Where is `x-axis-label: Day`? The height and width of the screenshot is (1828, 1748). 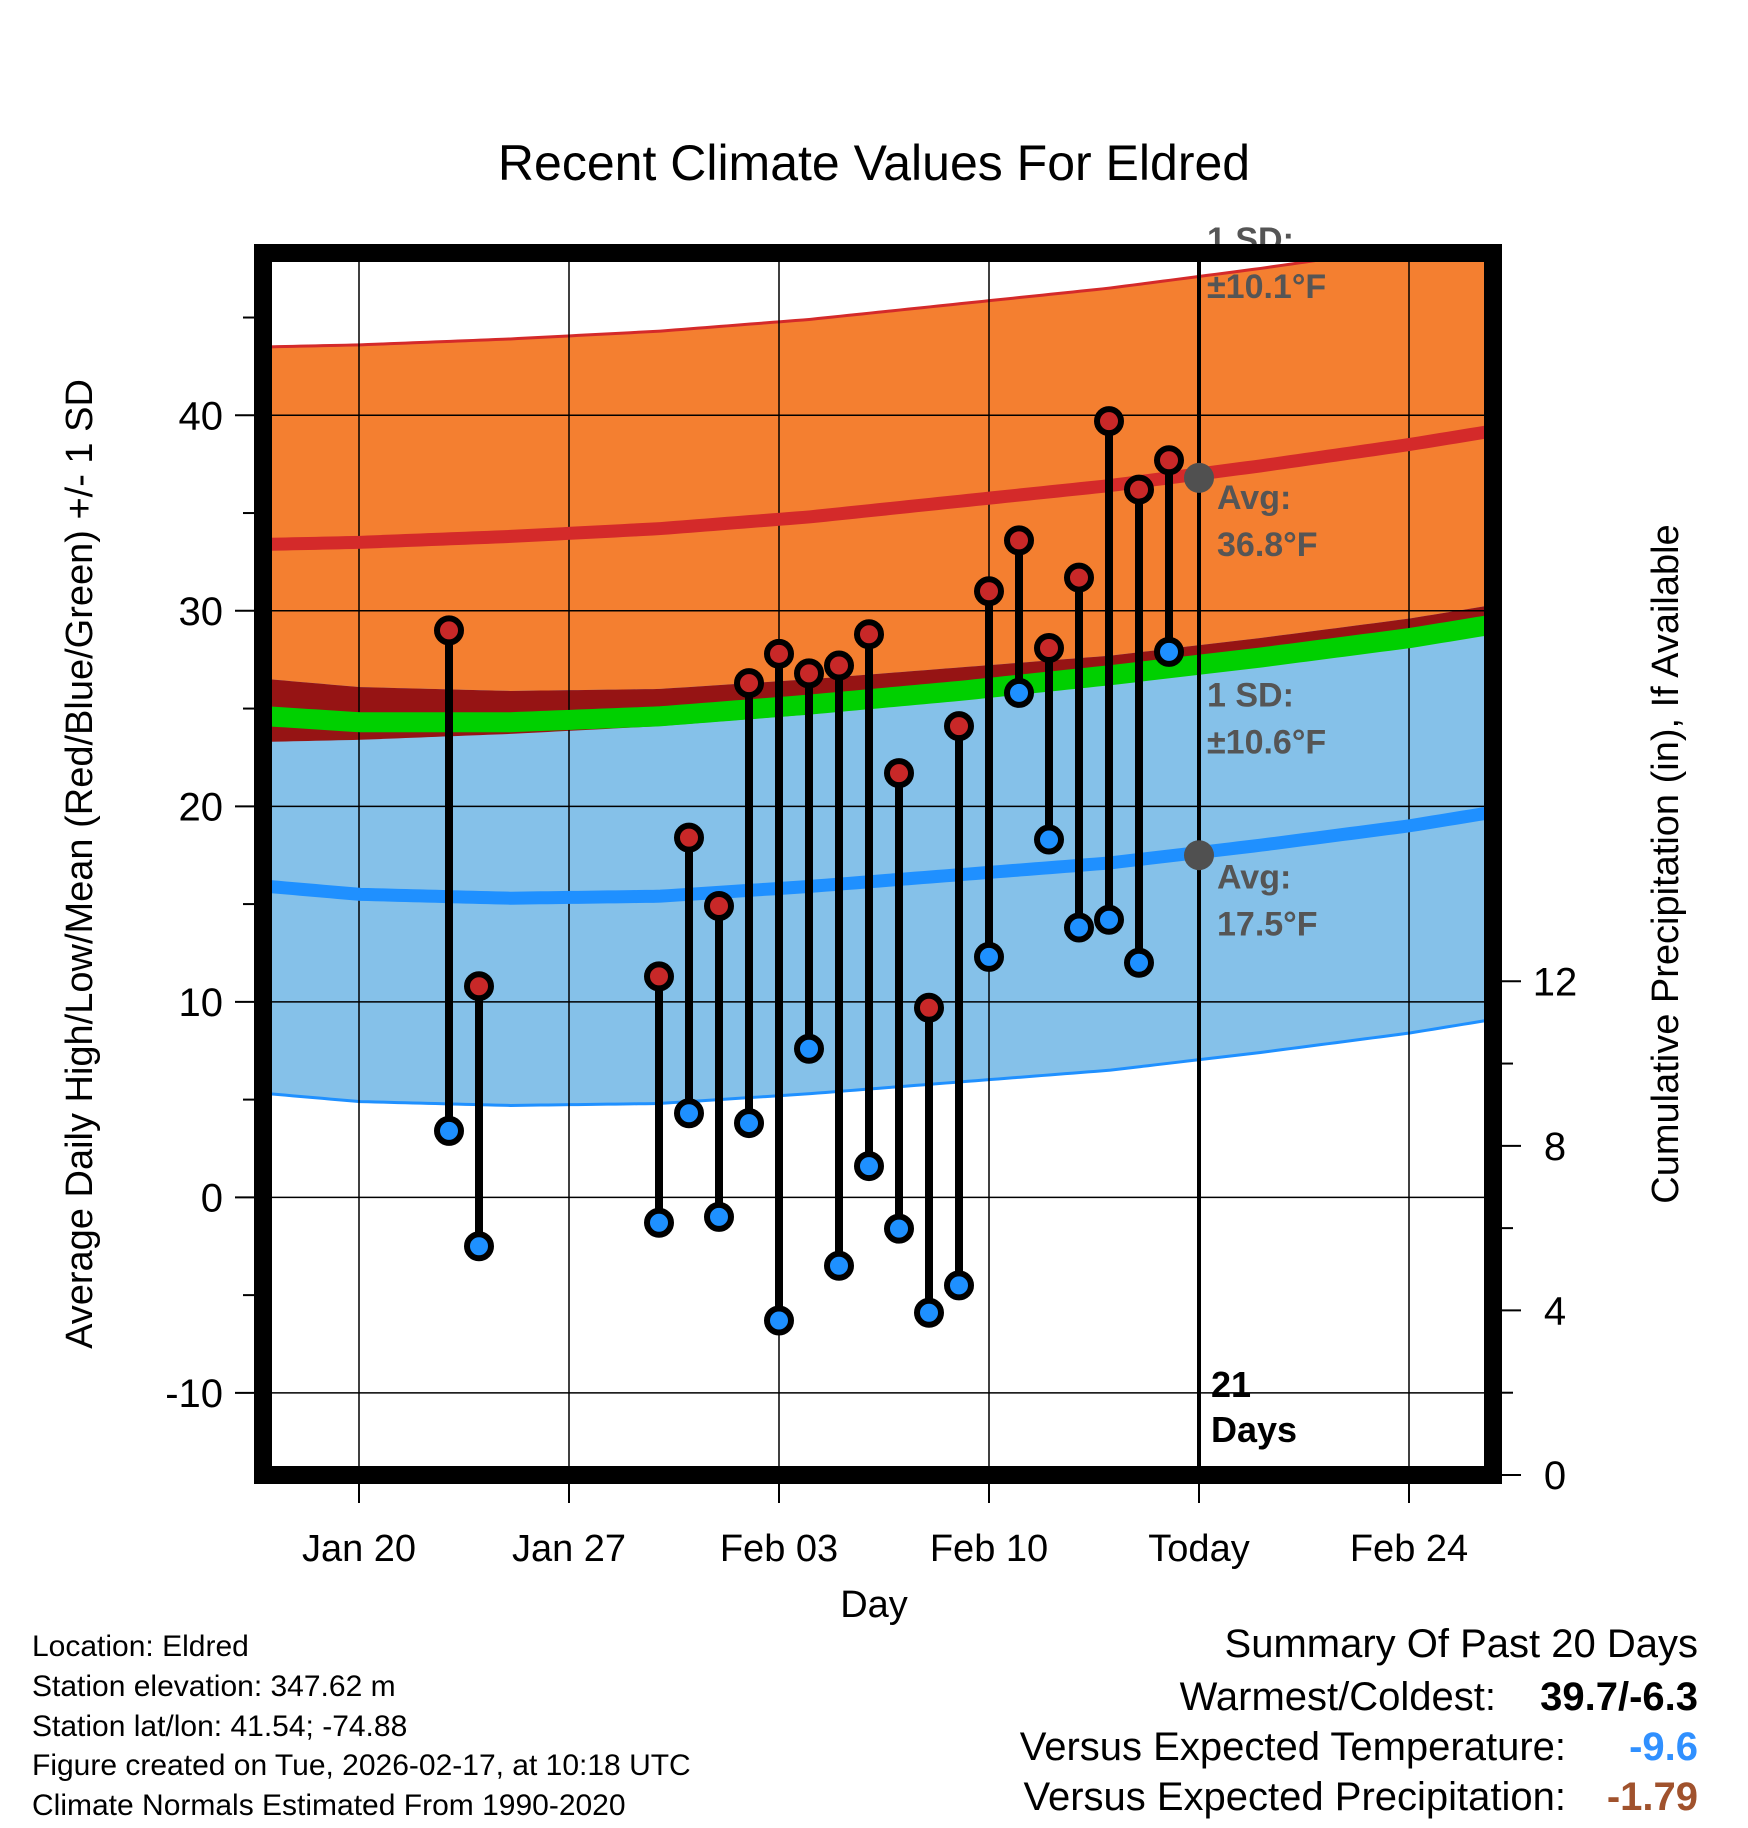
x-axis-label: Day is located at coordinates (874, 1605).